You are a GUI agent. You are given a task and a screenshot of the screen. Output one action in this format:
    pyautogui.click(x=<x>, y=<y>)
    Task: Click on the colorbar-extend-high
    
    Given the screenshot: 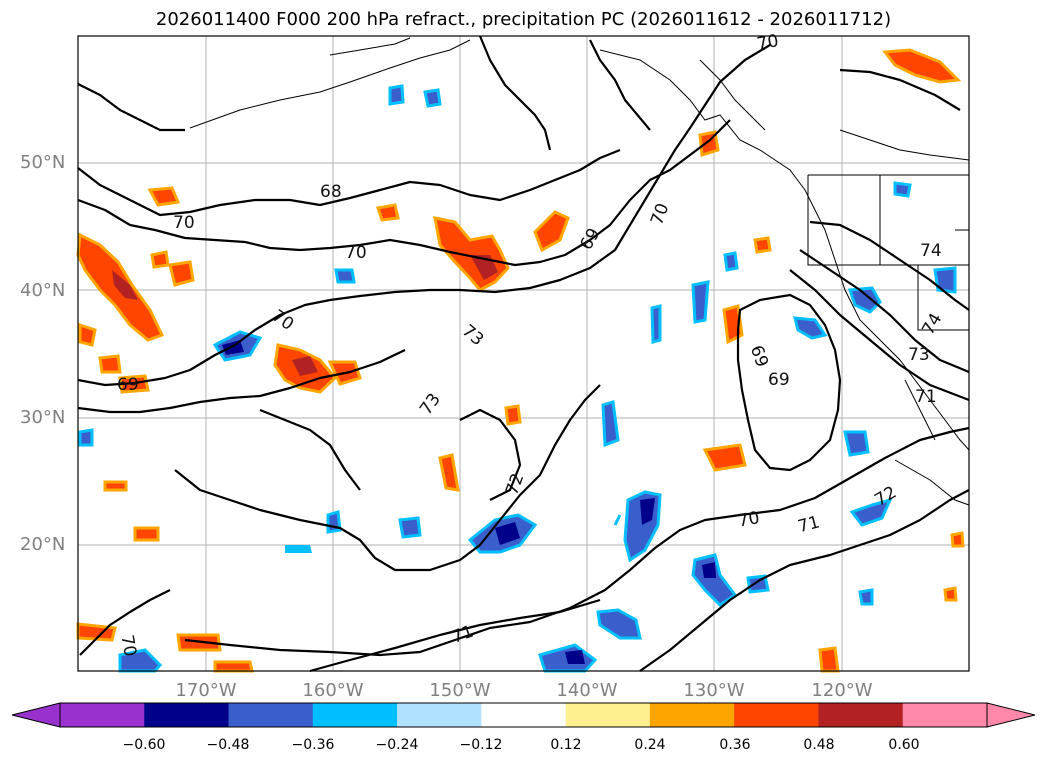 What is the action you would take?
    pyautogui.click(x=1011, y=715)
    